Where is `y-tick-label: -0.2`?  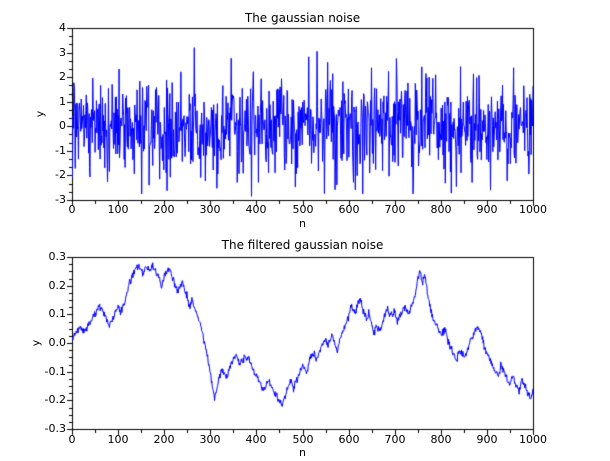
y-tick-label: -0.2 is located at coordinates (55, 399).